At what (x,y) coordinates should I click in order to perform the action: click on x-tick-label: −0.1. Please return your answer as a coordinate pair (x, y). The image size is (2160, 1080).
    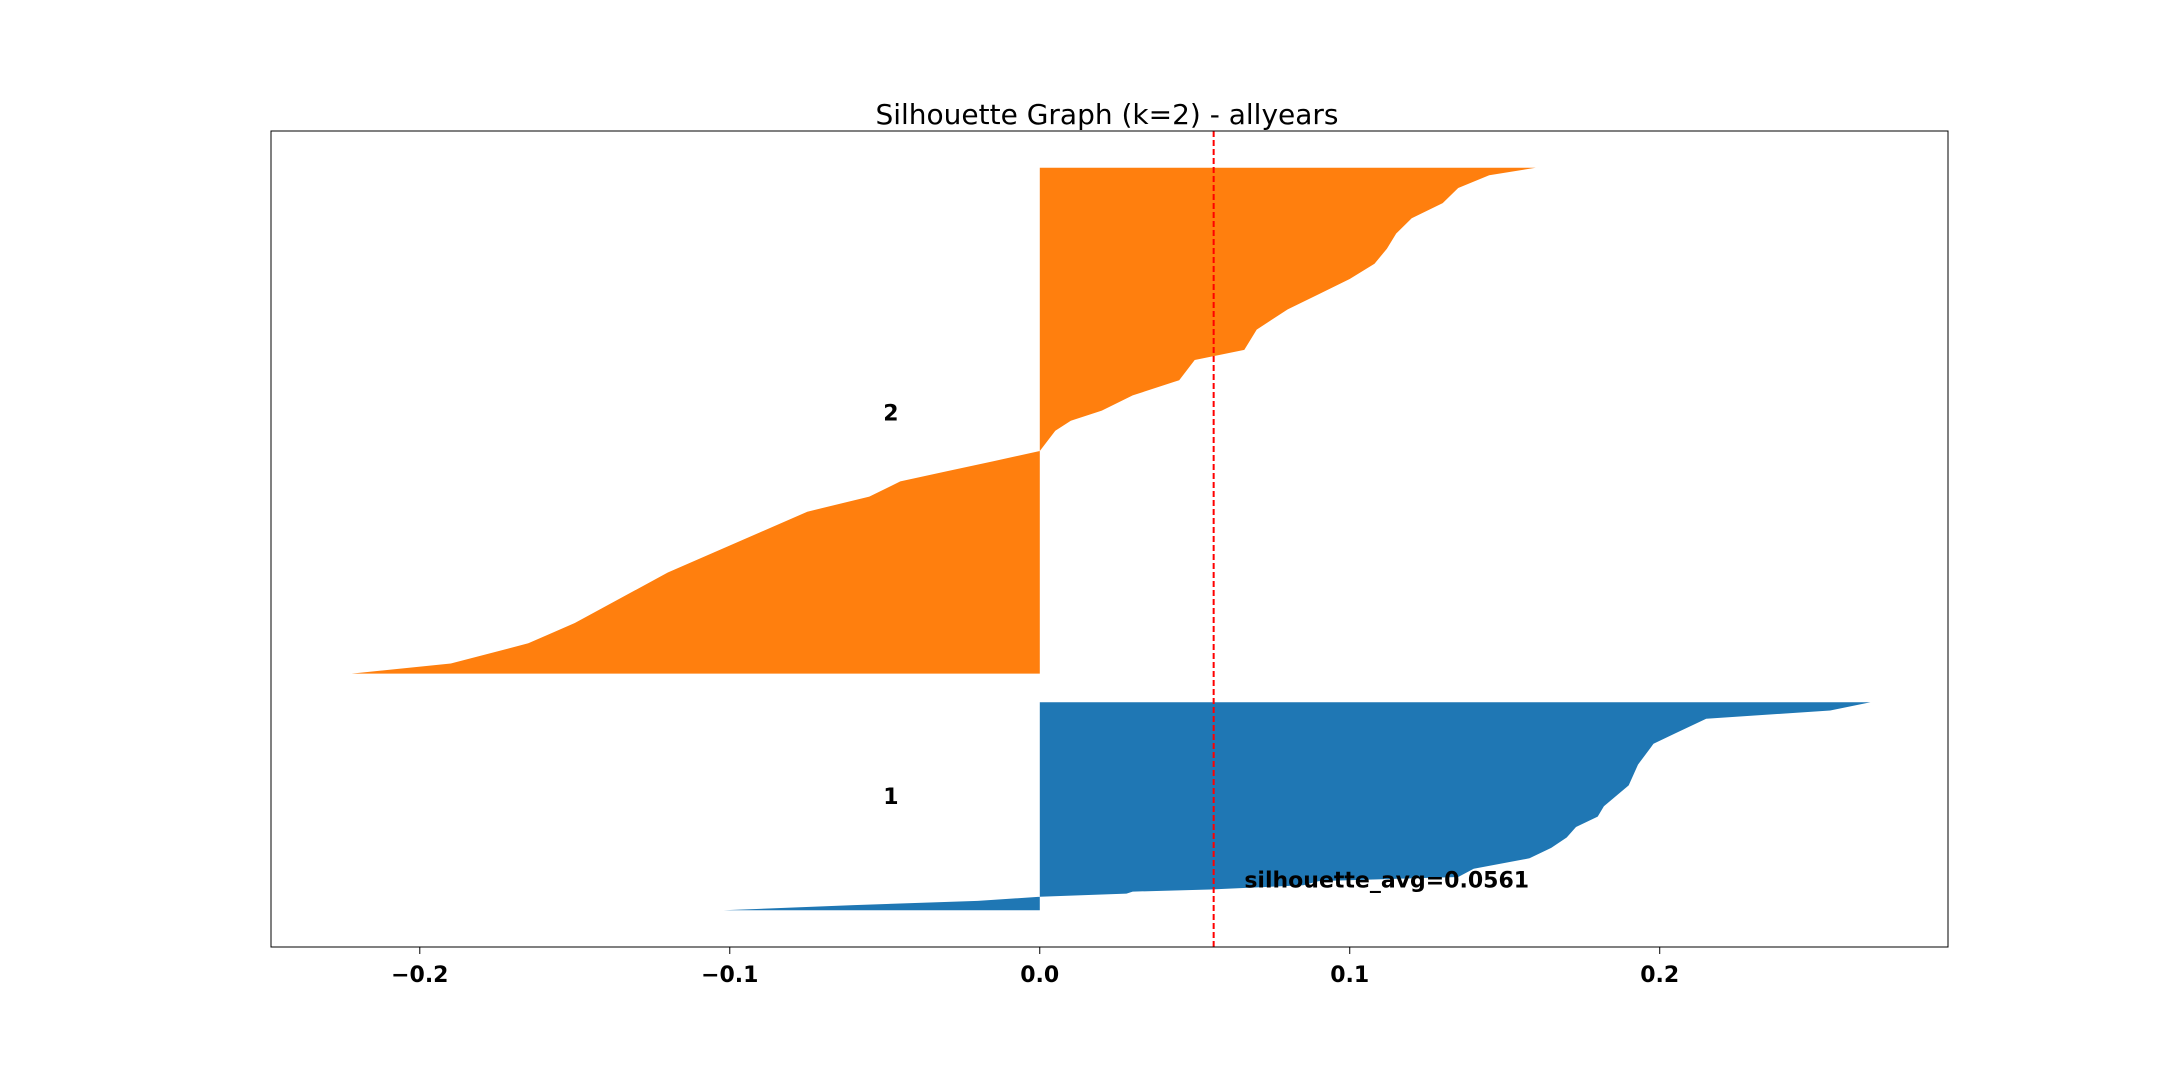
    Looking at the image, I should click on (729, 975).